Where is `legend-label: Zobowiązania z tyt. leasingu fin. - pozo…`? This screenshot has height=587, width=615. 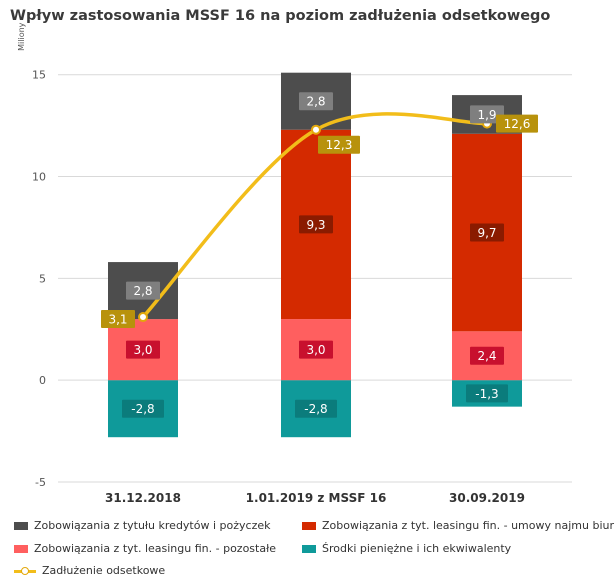
legend-label: Zobowiązania z tyt. leasingu fin. - pozo… is located at coordinates (155, 548).